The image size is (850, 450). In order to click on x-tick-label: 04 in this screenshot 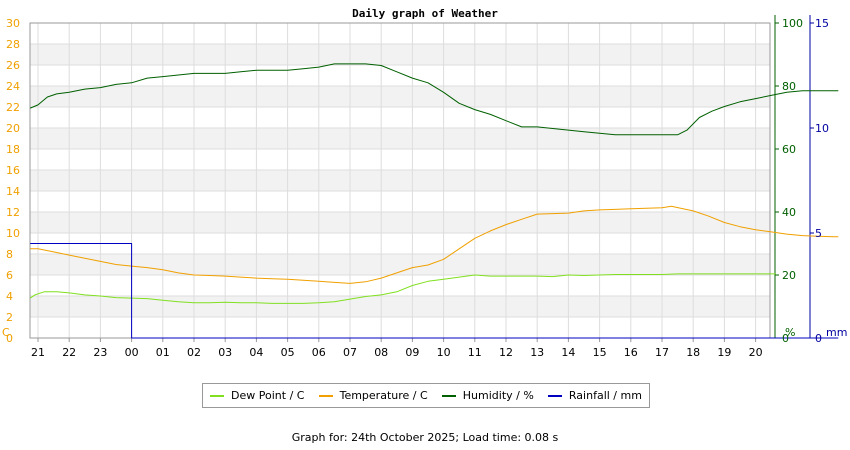, I will do `click(256, 352)`.